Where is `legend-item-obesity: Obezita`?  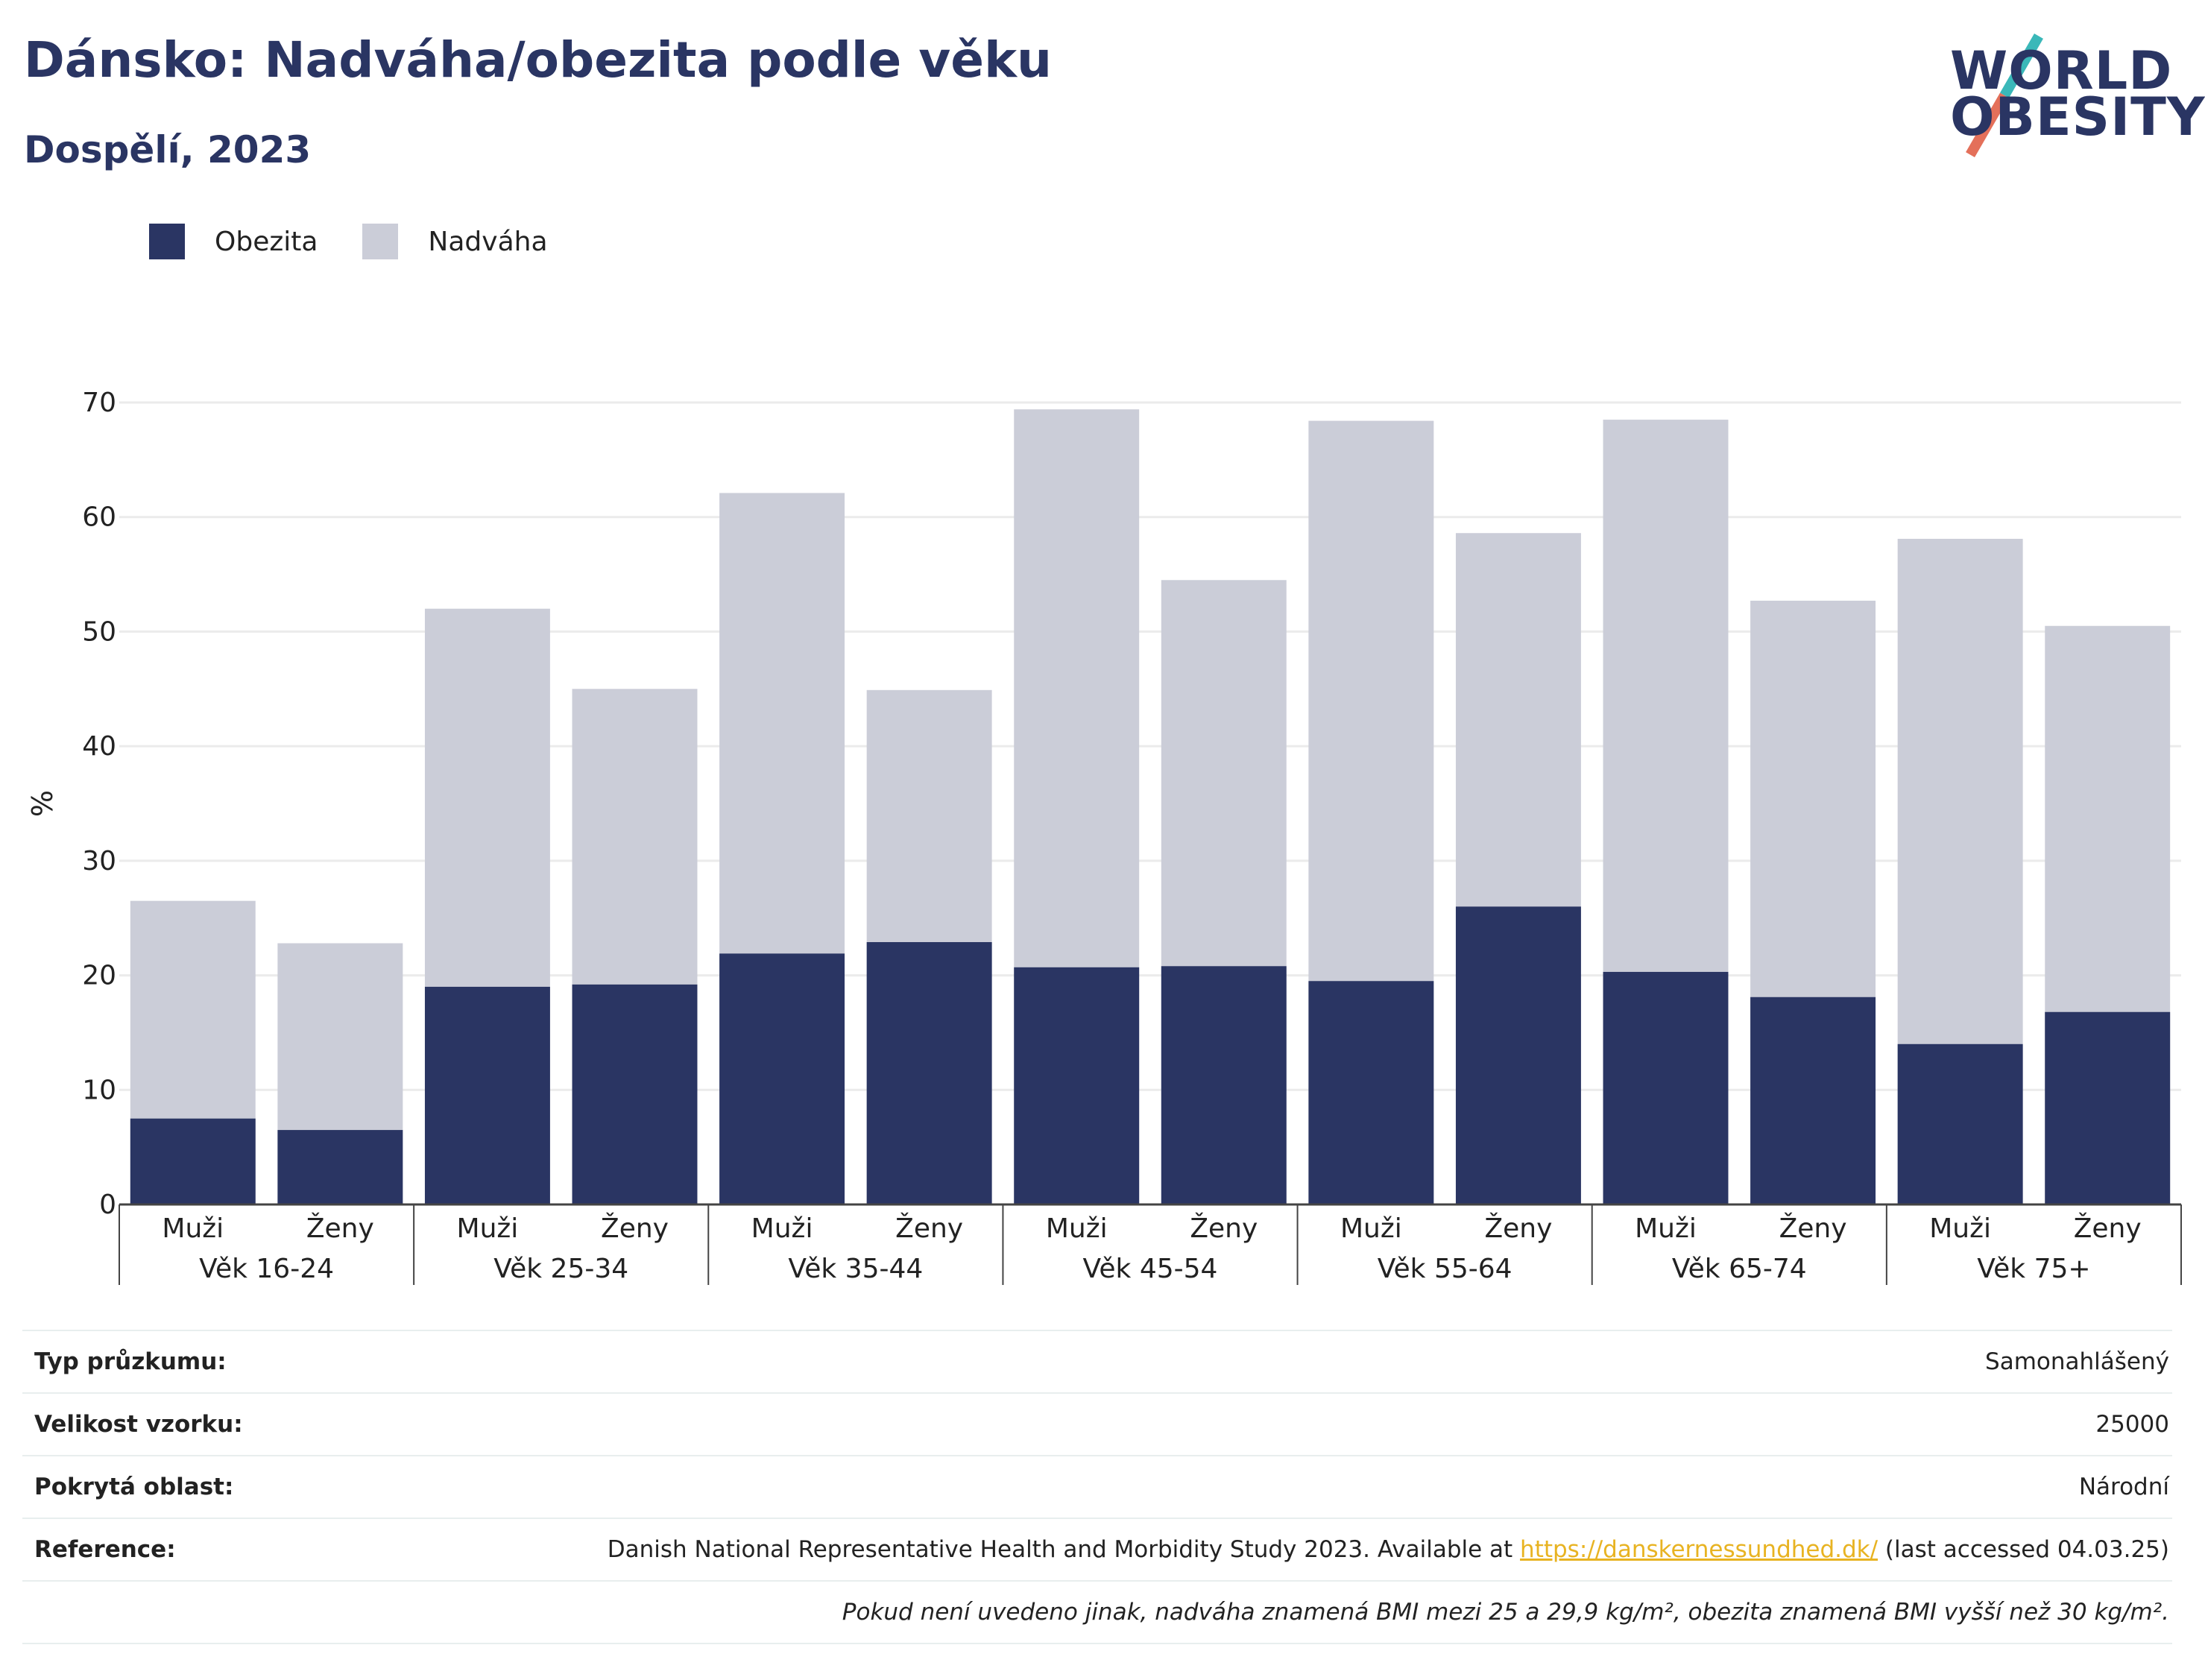
legend-item-obesity: Obezita is located at coordinates (233, 241).